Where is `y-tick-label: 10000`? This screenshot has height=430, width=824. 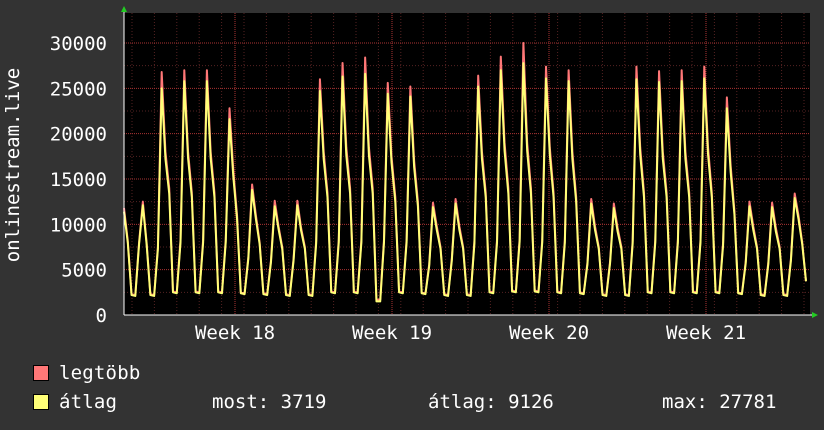 y-tick-label: 10000 is located at coordinates (78, 225).